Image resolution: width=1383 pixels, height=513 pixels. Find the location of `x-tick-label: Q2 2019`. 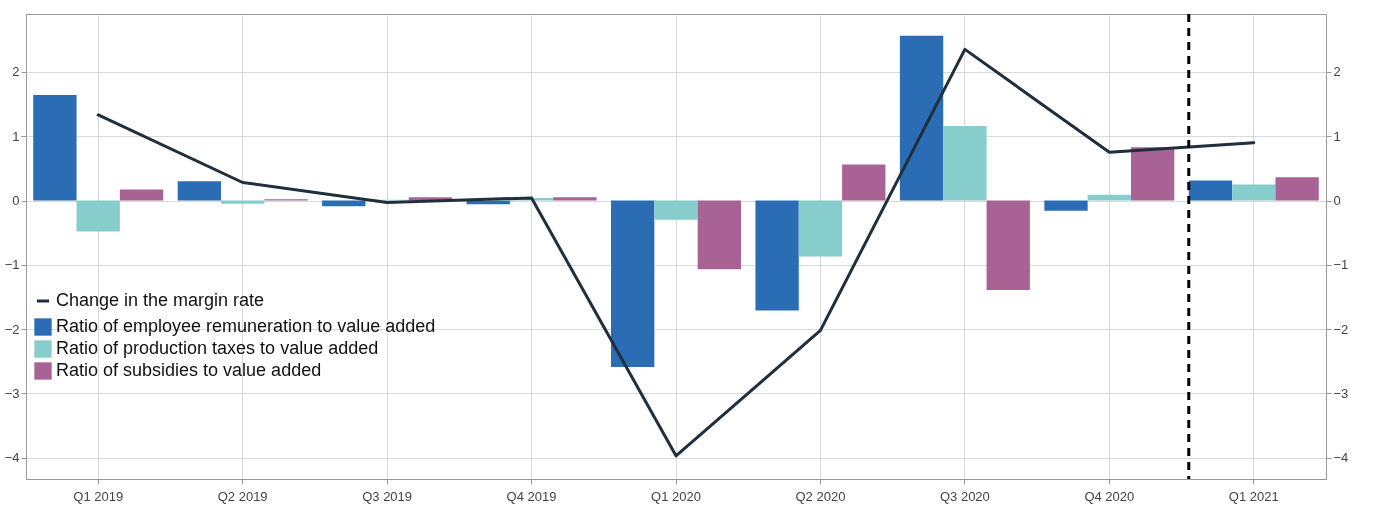

x-tick-label: Q2 2019 is located at coordinates (242, 496).